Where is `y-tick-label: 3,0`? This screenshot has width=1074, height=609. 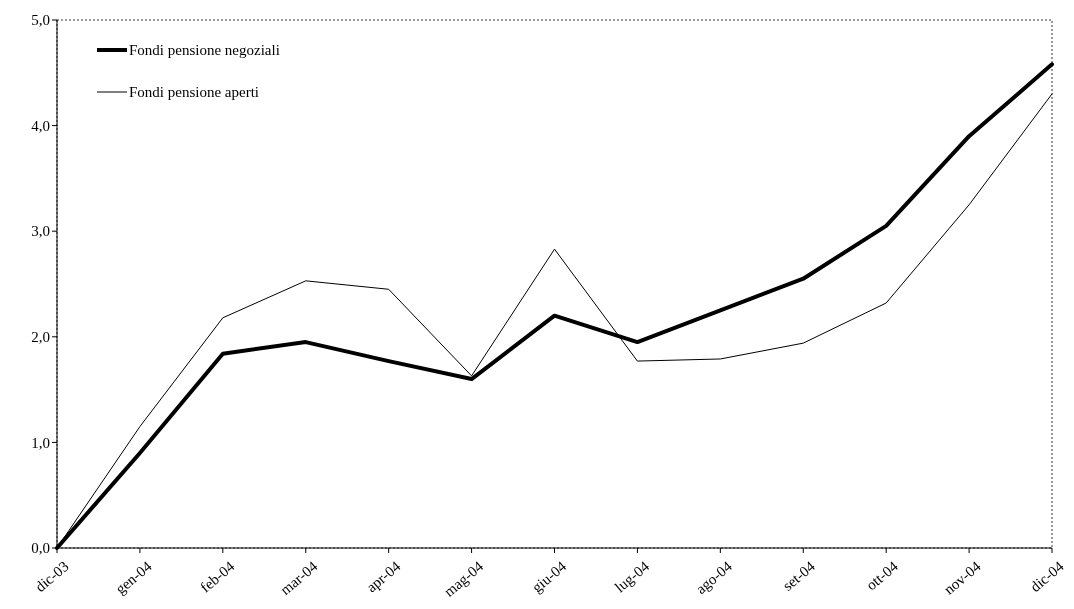
y-tick-label: 3,0 is located at coordinates (40, 231).